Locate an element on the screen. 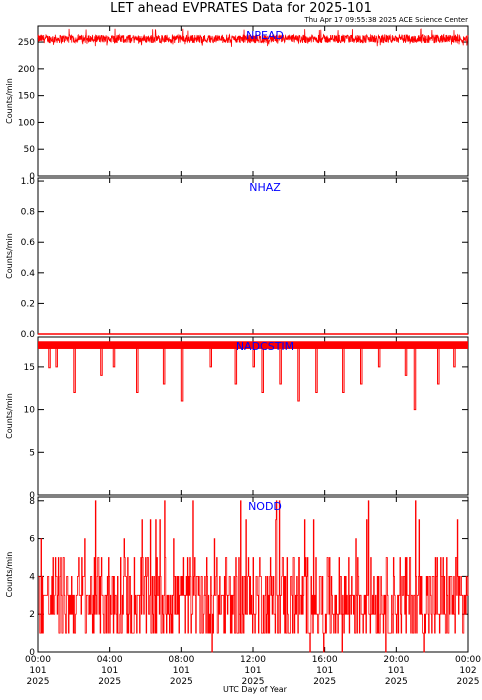 The width and height of the screenshot is (482, 700). panel-label: NADCSTIM is located at coordinates (265, 346).